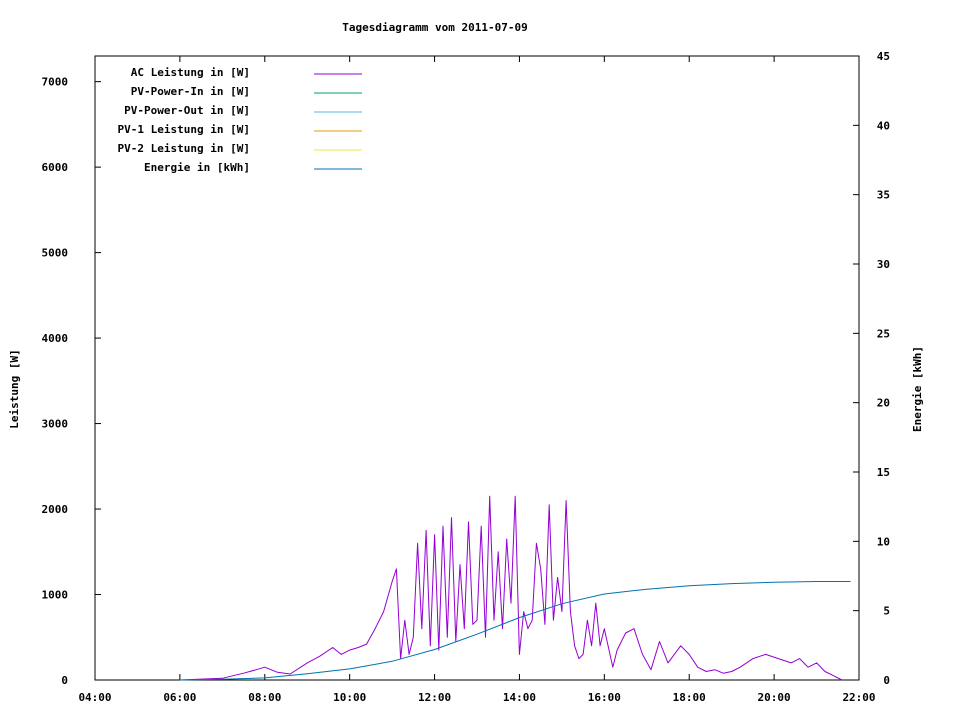 The width and height of the screenshot is (960, 720). What do you see at coordinates (883, 56) in the screenshot?
I see `y-right-tick-label: 45` at bounding box center [883, 56].